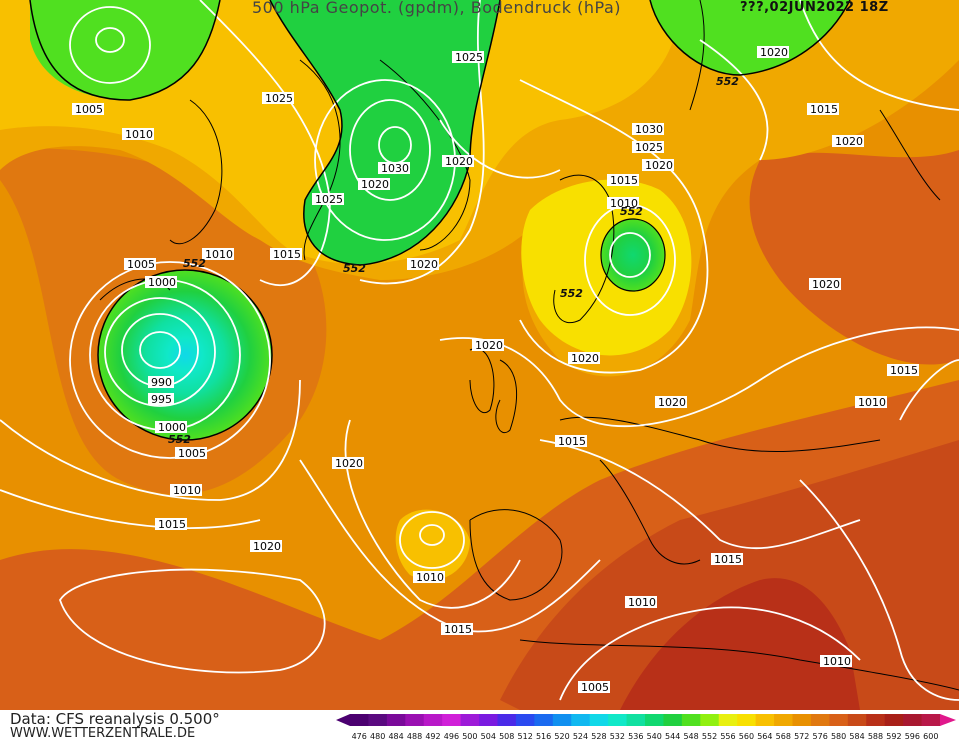 This screenshot has width=959, height=741. What do you see at coordinates (359, 736) in the screenshot?
I see `scale-tick-label: 476` at bounding box center [359, 736].